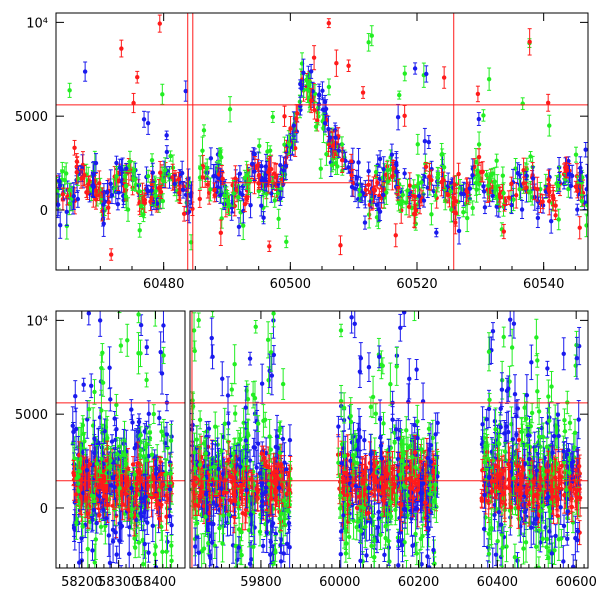 The height and width of the screenshot is (600, 600). What do you see at coordinates (163, 284) in the screenshot?
I see `x-tick-label: 60480` at bounding box center [163, 284].